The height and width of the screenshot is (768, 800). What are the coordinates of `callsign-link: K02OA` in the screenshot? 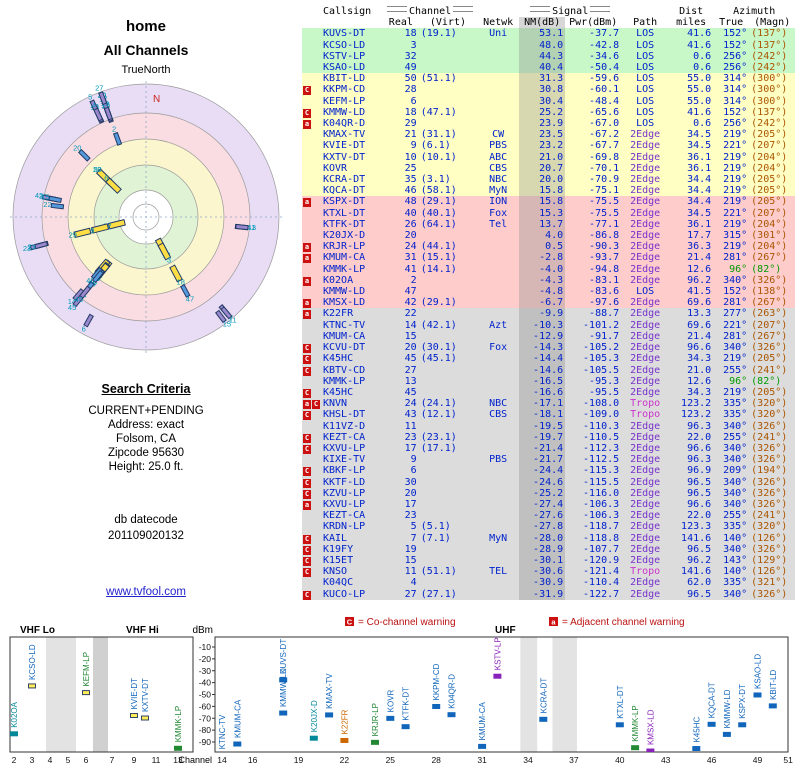 It's located at (338, 280).